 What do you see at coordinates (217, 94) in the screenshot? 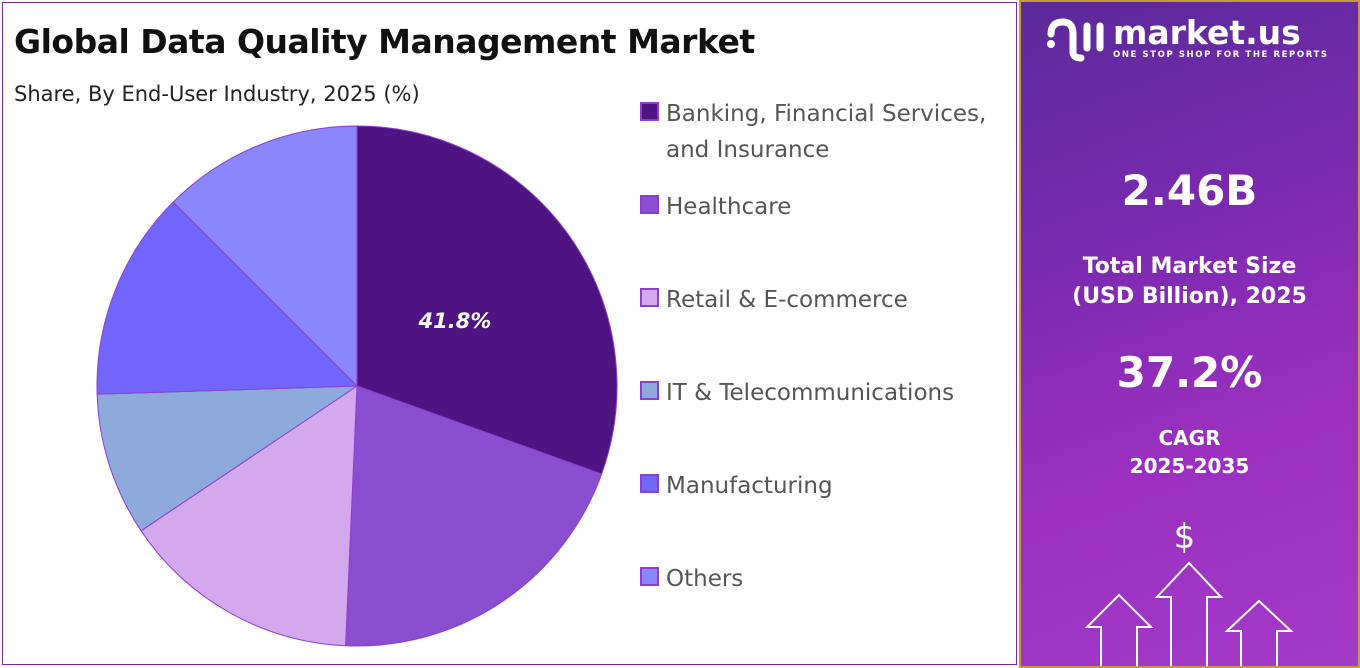
I see `chart-subtitle: Share, By End-User Industry, 2025 (%)` at bounding box center [217, 94].